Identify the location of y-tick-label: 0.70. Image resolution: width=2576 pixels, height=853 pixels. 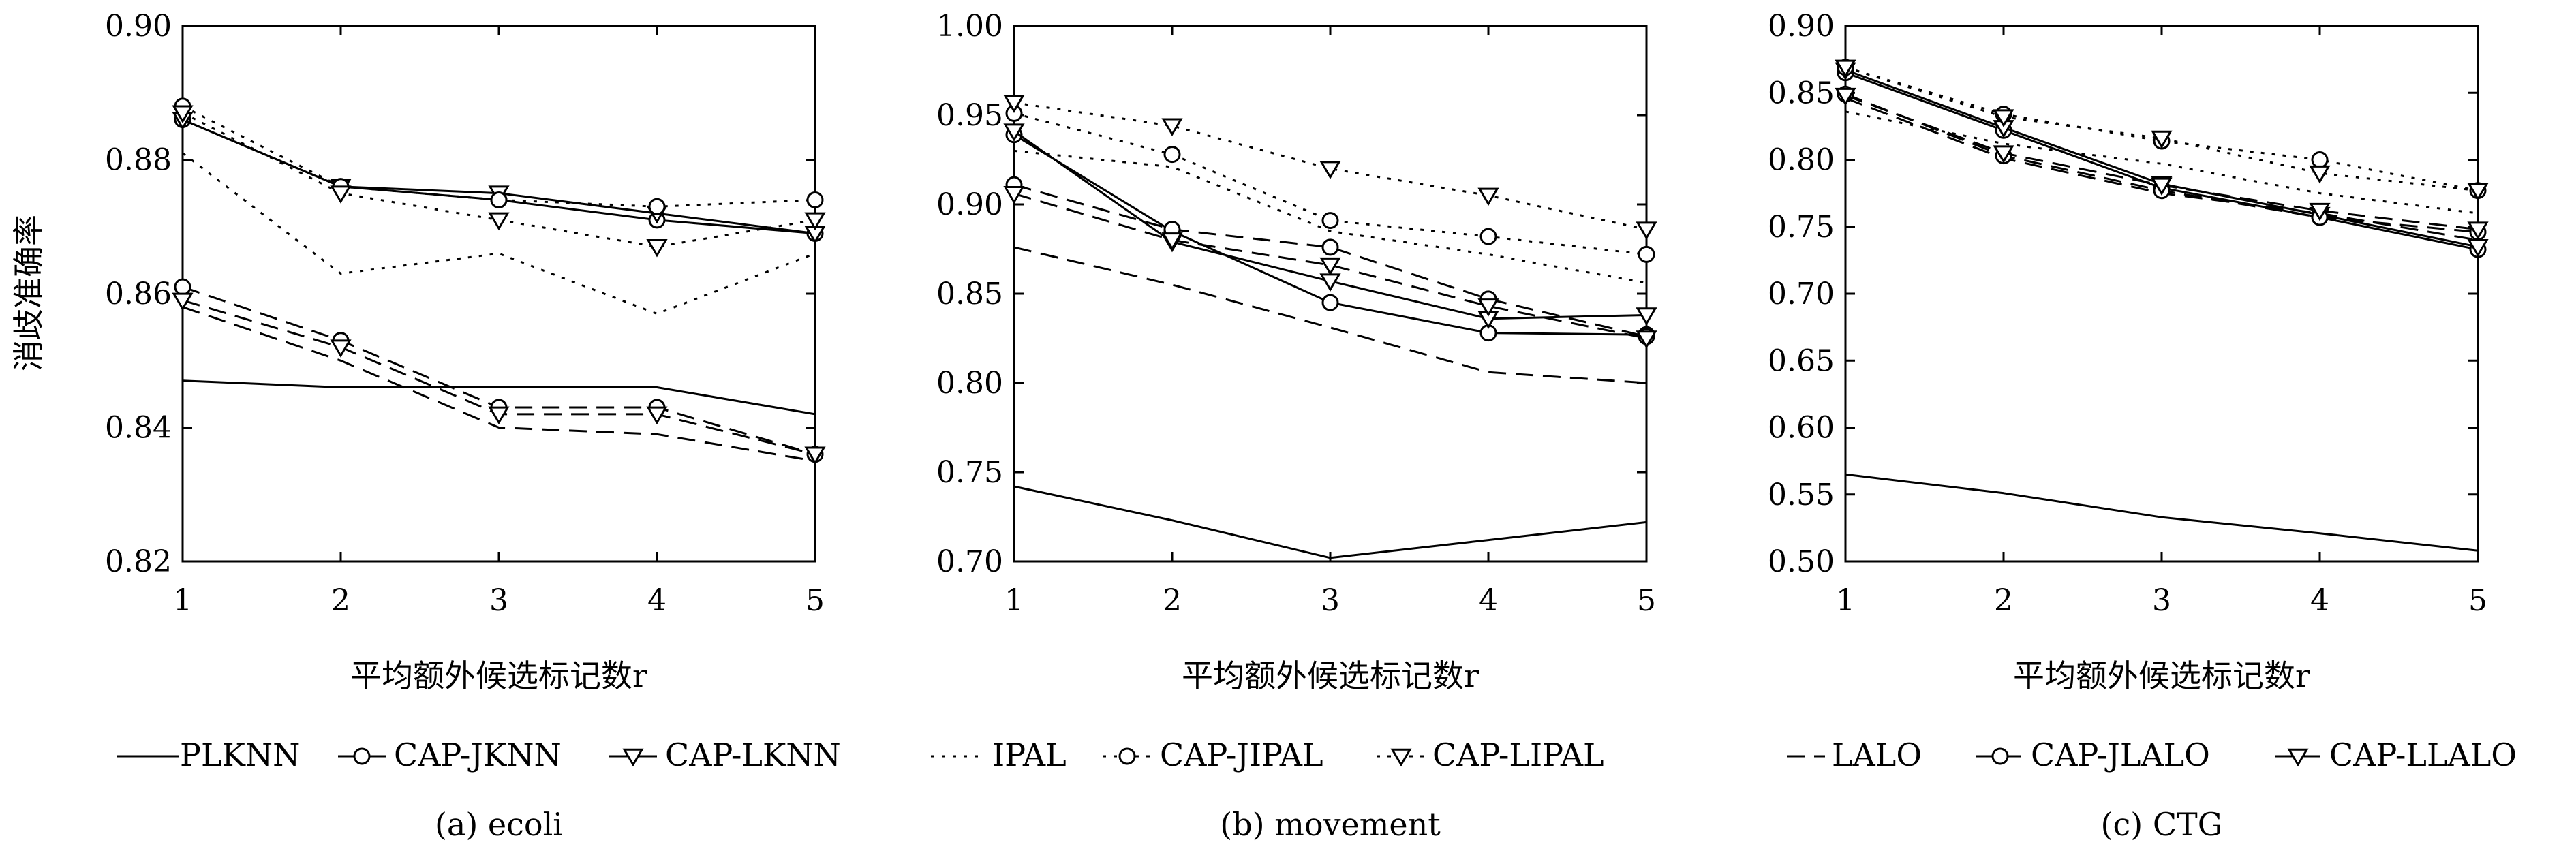
(1802, 294).